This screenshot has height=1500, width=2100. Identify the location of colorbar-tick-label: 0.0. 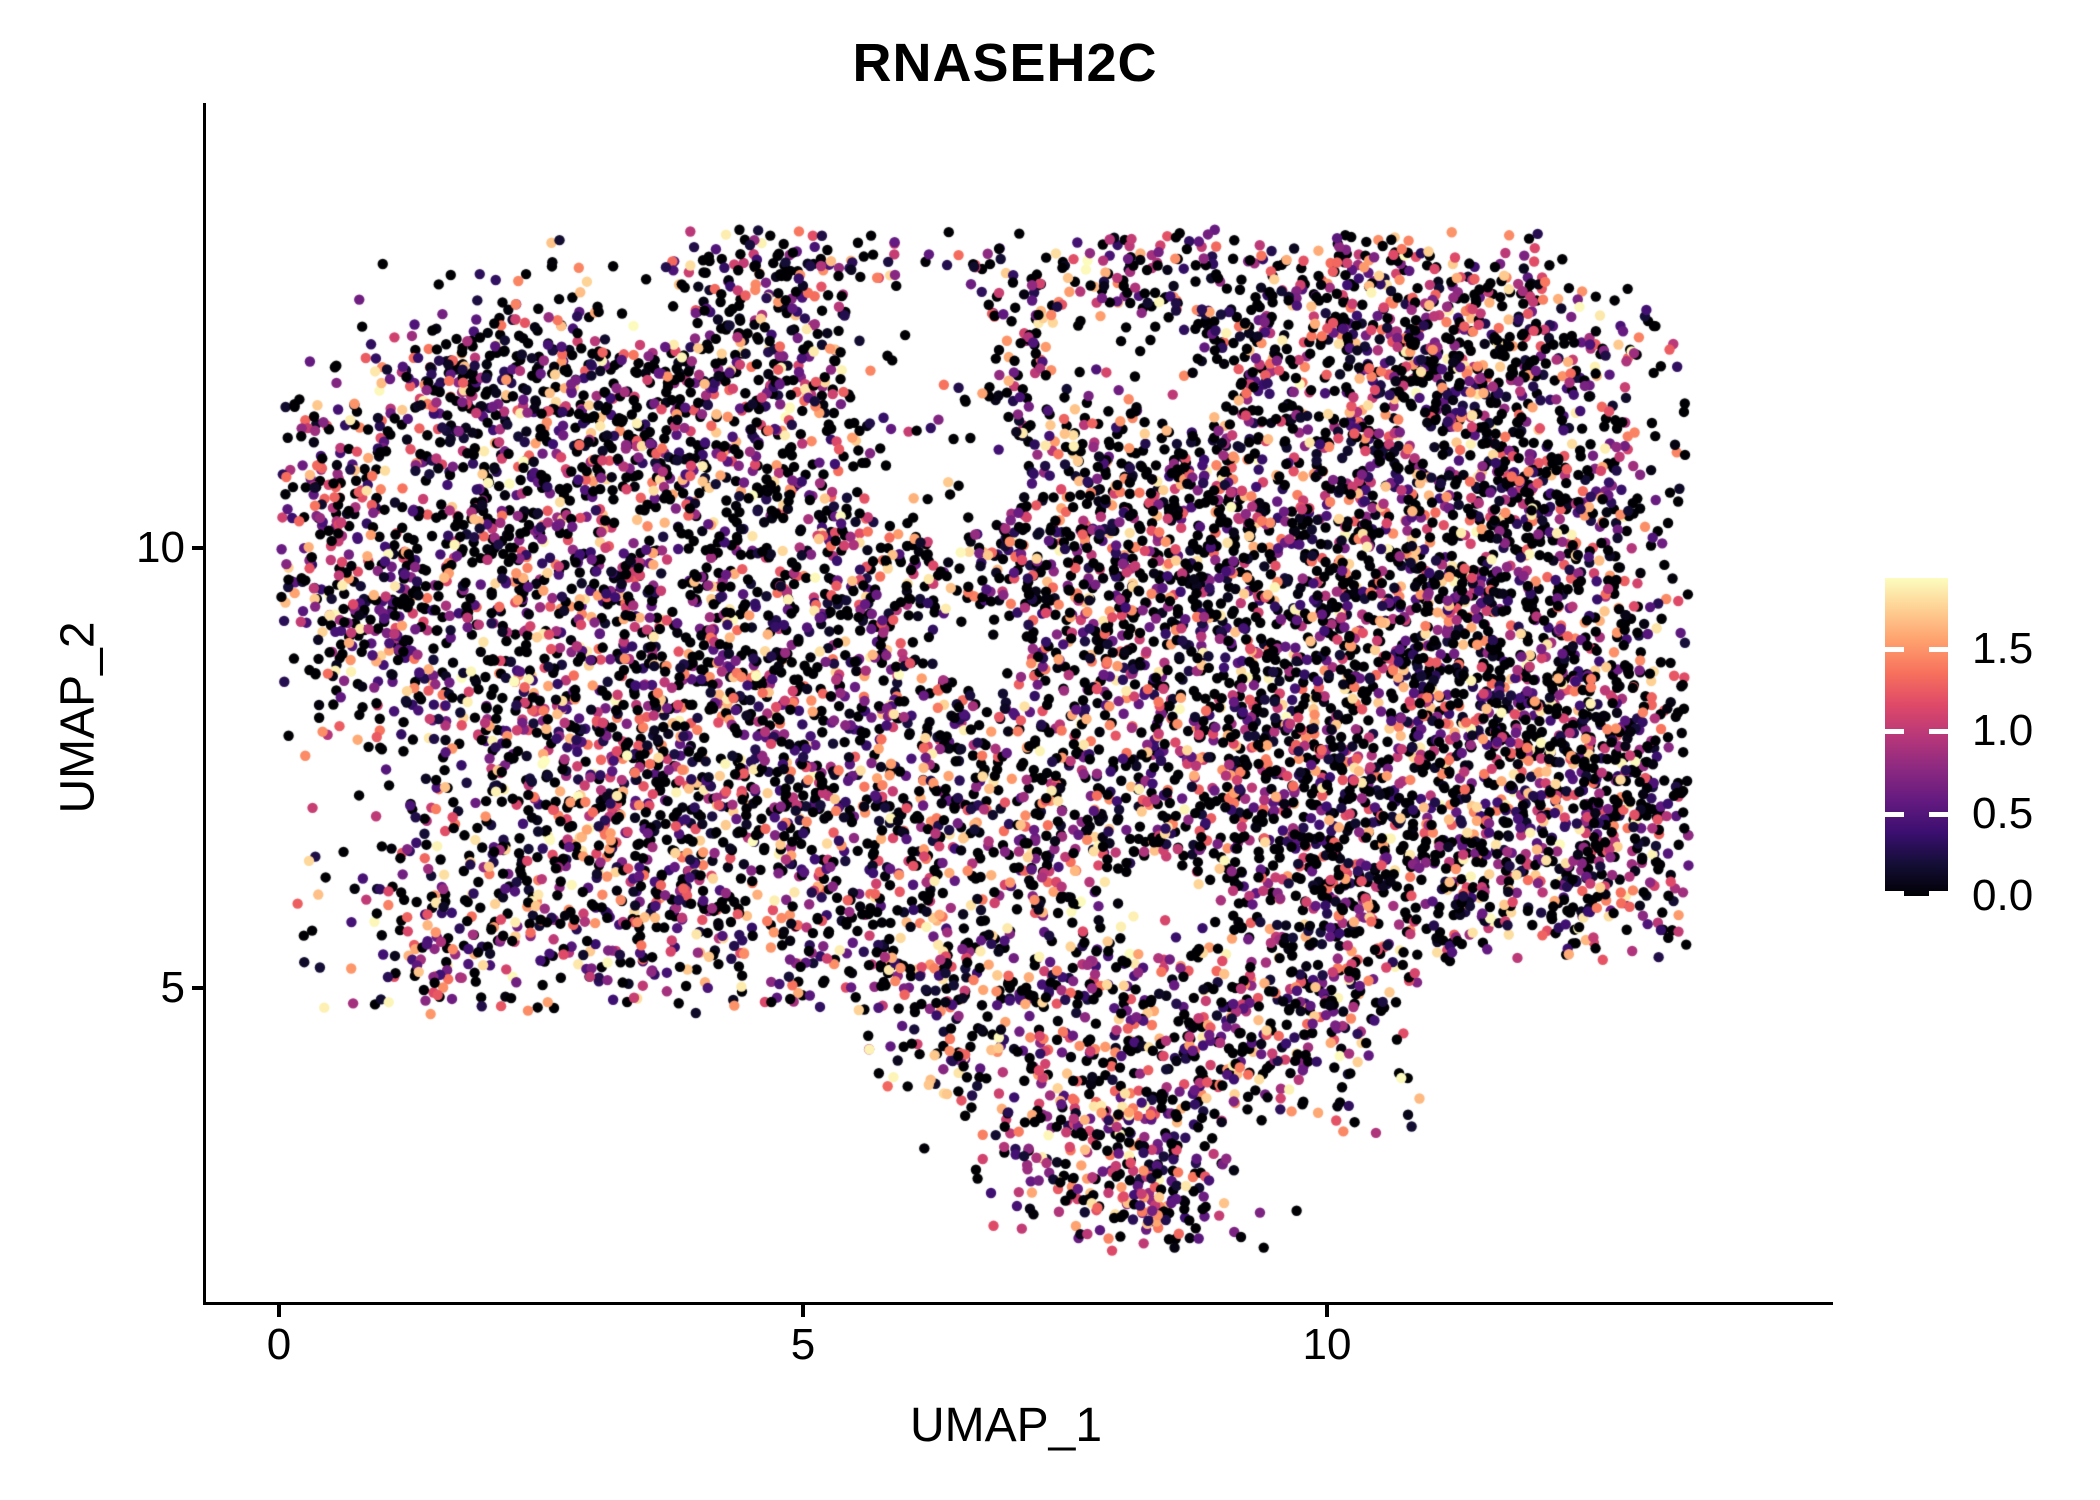
(2003, 895).